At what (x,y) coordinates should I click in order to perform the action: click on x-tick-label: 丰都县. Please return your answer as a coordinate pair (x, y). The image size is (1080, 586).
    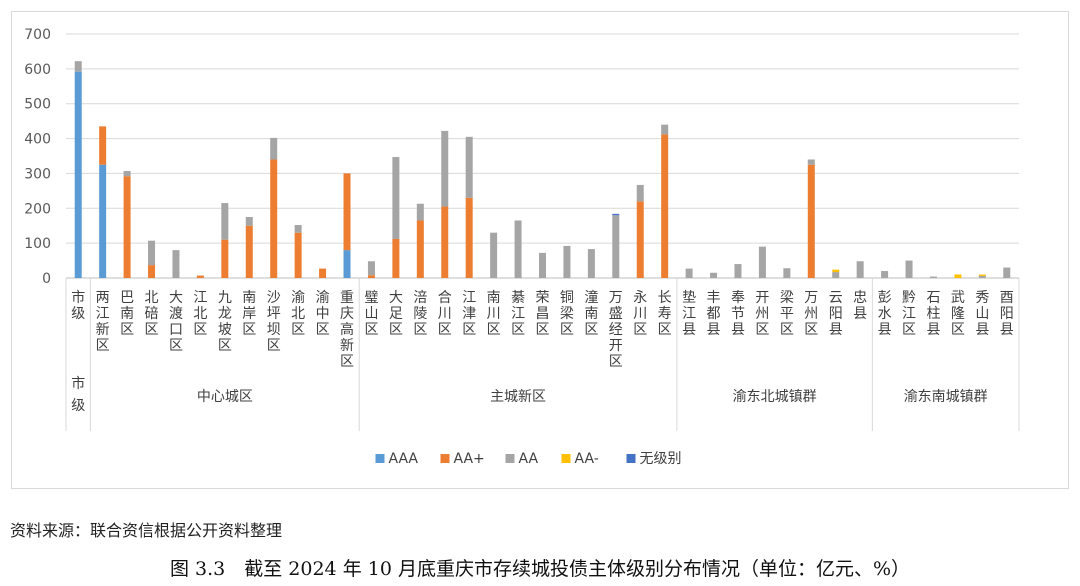
    Looking at the image, I should click on (714, 314).